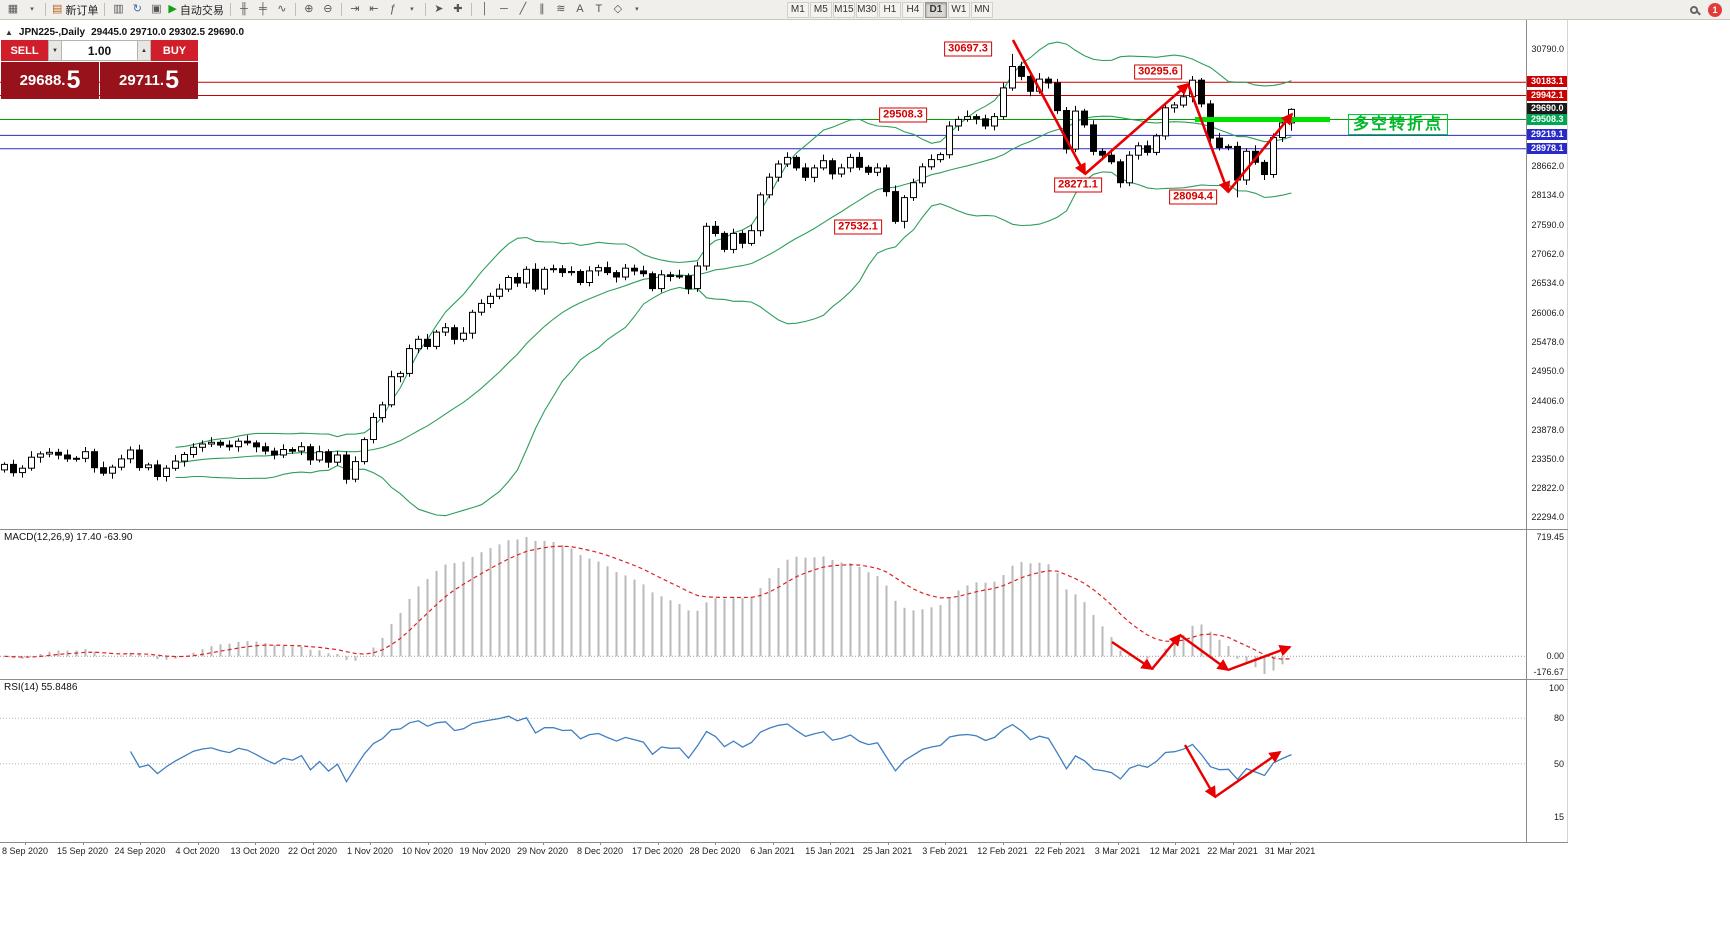 The image size is (1730, 944). I want to click on auto-scroll-icon: ⇥, so click(355, 9).